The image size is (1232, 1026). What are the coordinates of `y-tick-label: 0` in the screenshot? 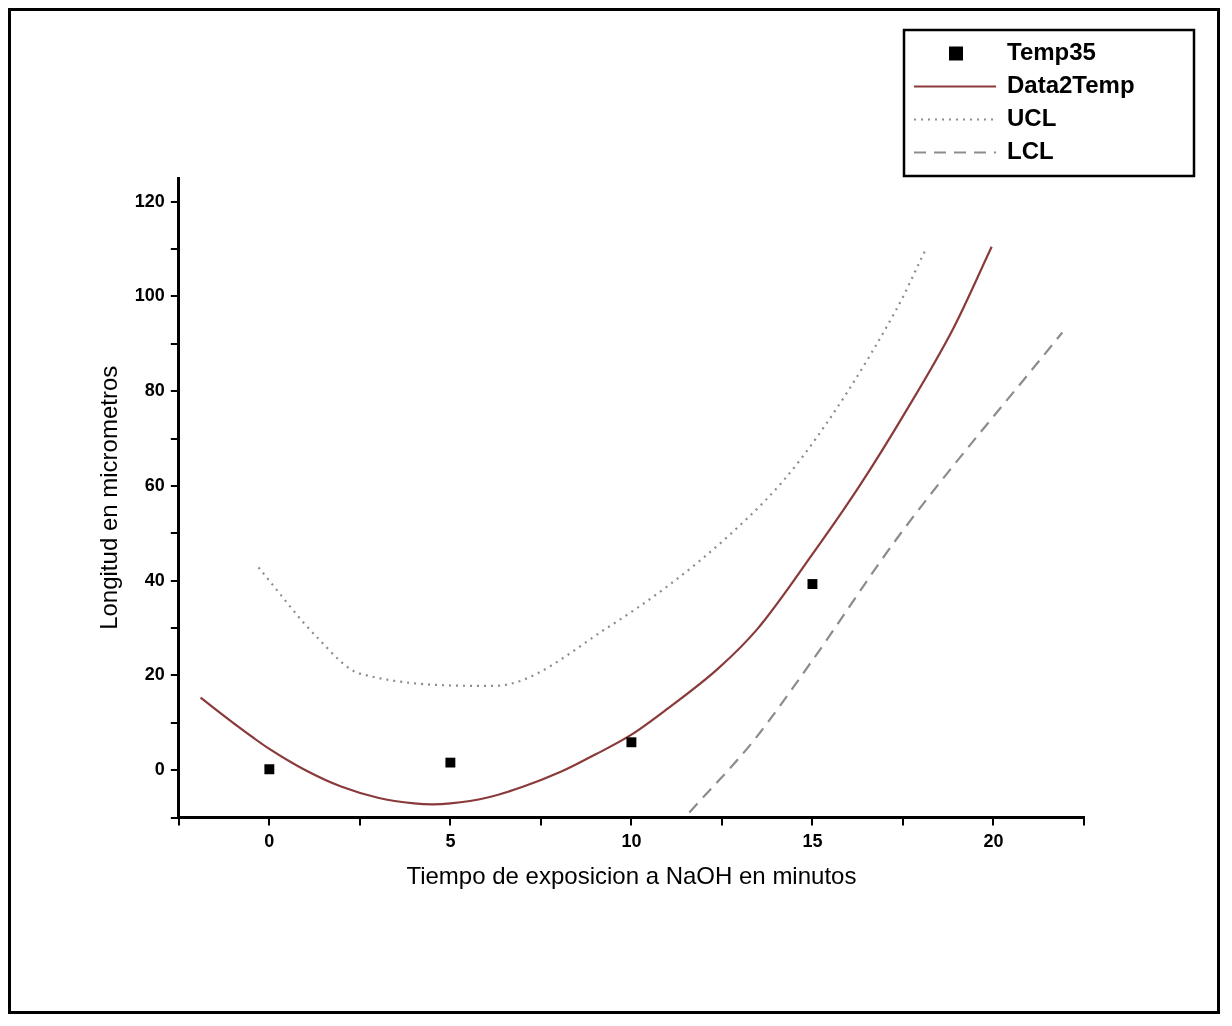 It's located at (159, 769).